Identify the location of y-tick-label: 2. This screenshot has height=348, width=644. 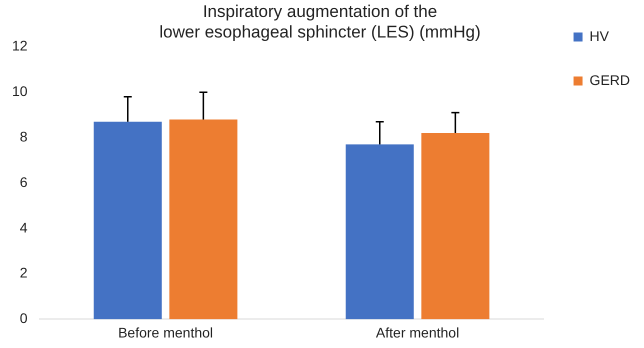
(24, 272).